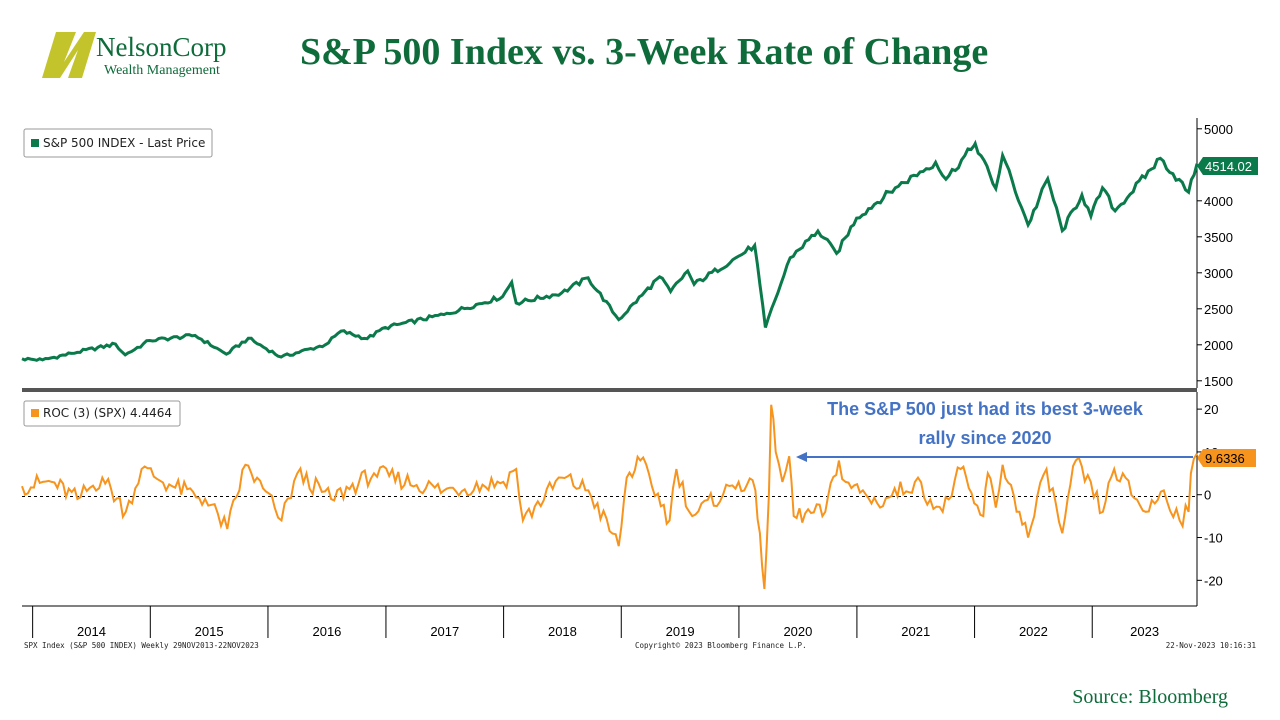 This screenshot has height=720, width=1280. What do you see at coordinates (1218, 129) in the screenshot?
I see `y-tick-label: 5000` at bounding box center [1218, 129].